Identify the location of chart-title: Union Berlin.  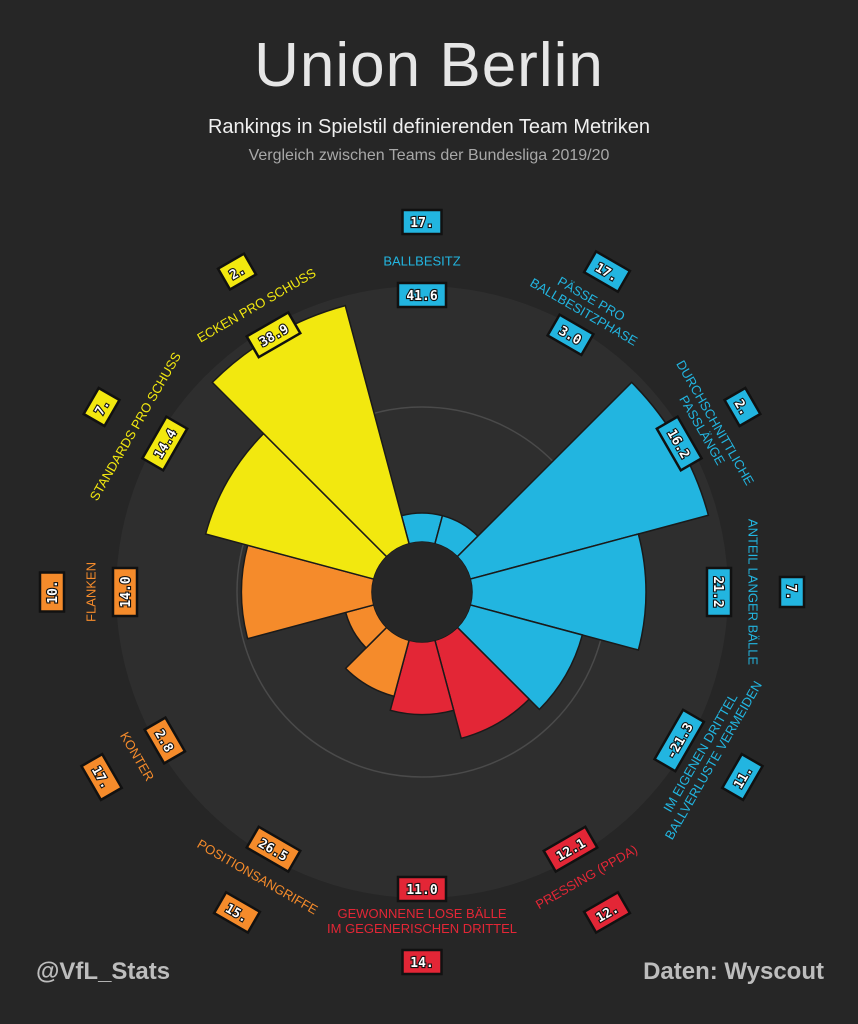
(429, 65).